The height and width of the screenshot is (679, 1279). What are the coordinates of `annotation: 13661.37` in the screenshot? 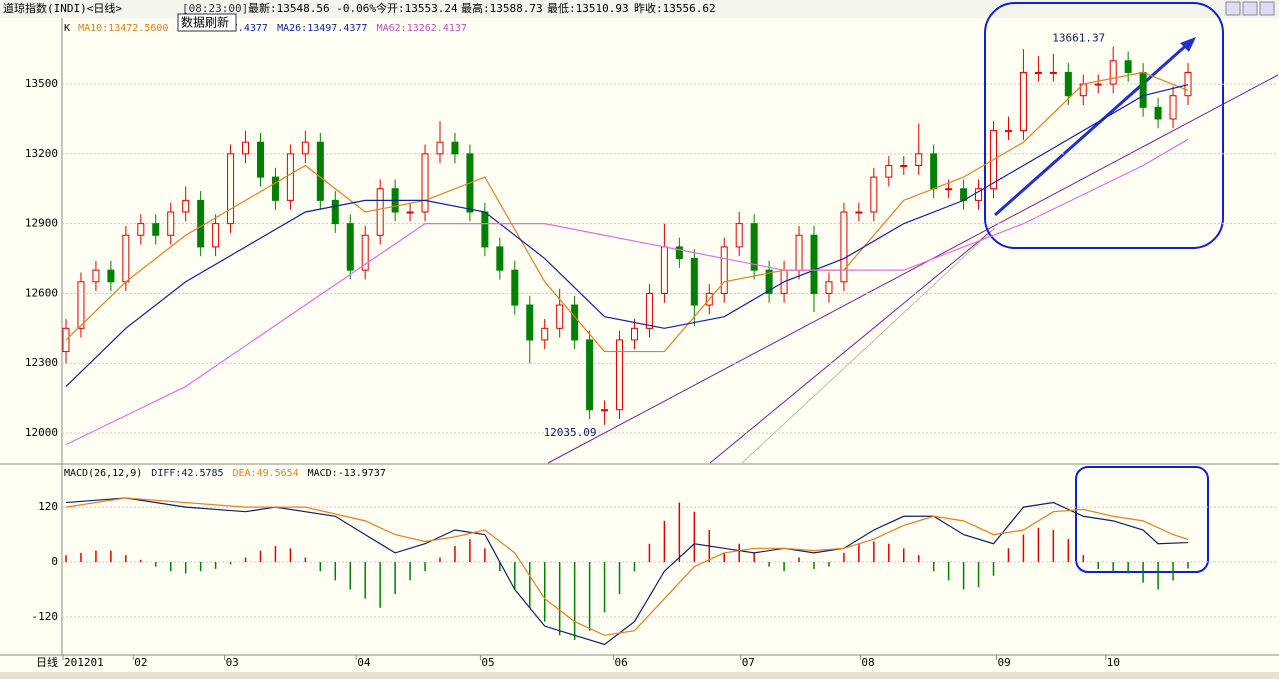 It's located at (1078, 38).